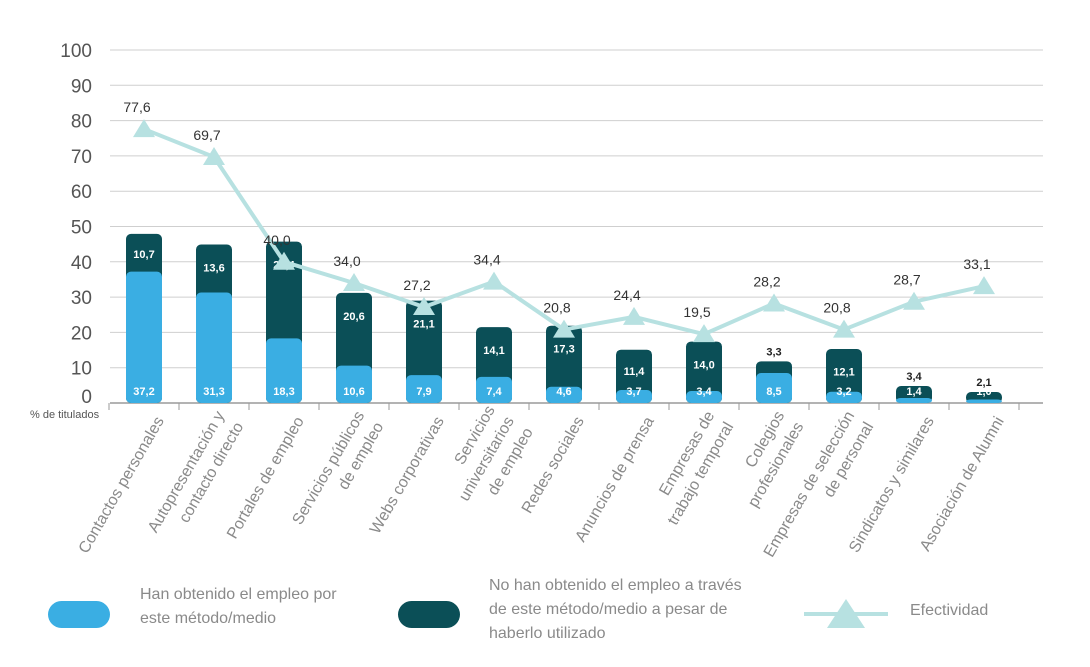  Describe the element at coordinates (906, 280) in the screenshot. I see `effectiveness-label: 28,7` at that location.